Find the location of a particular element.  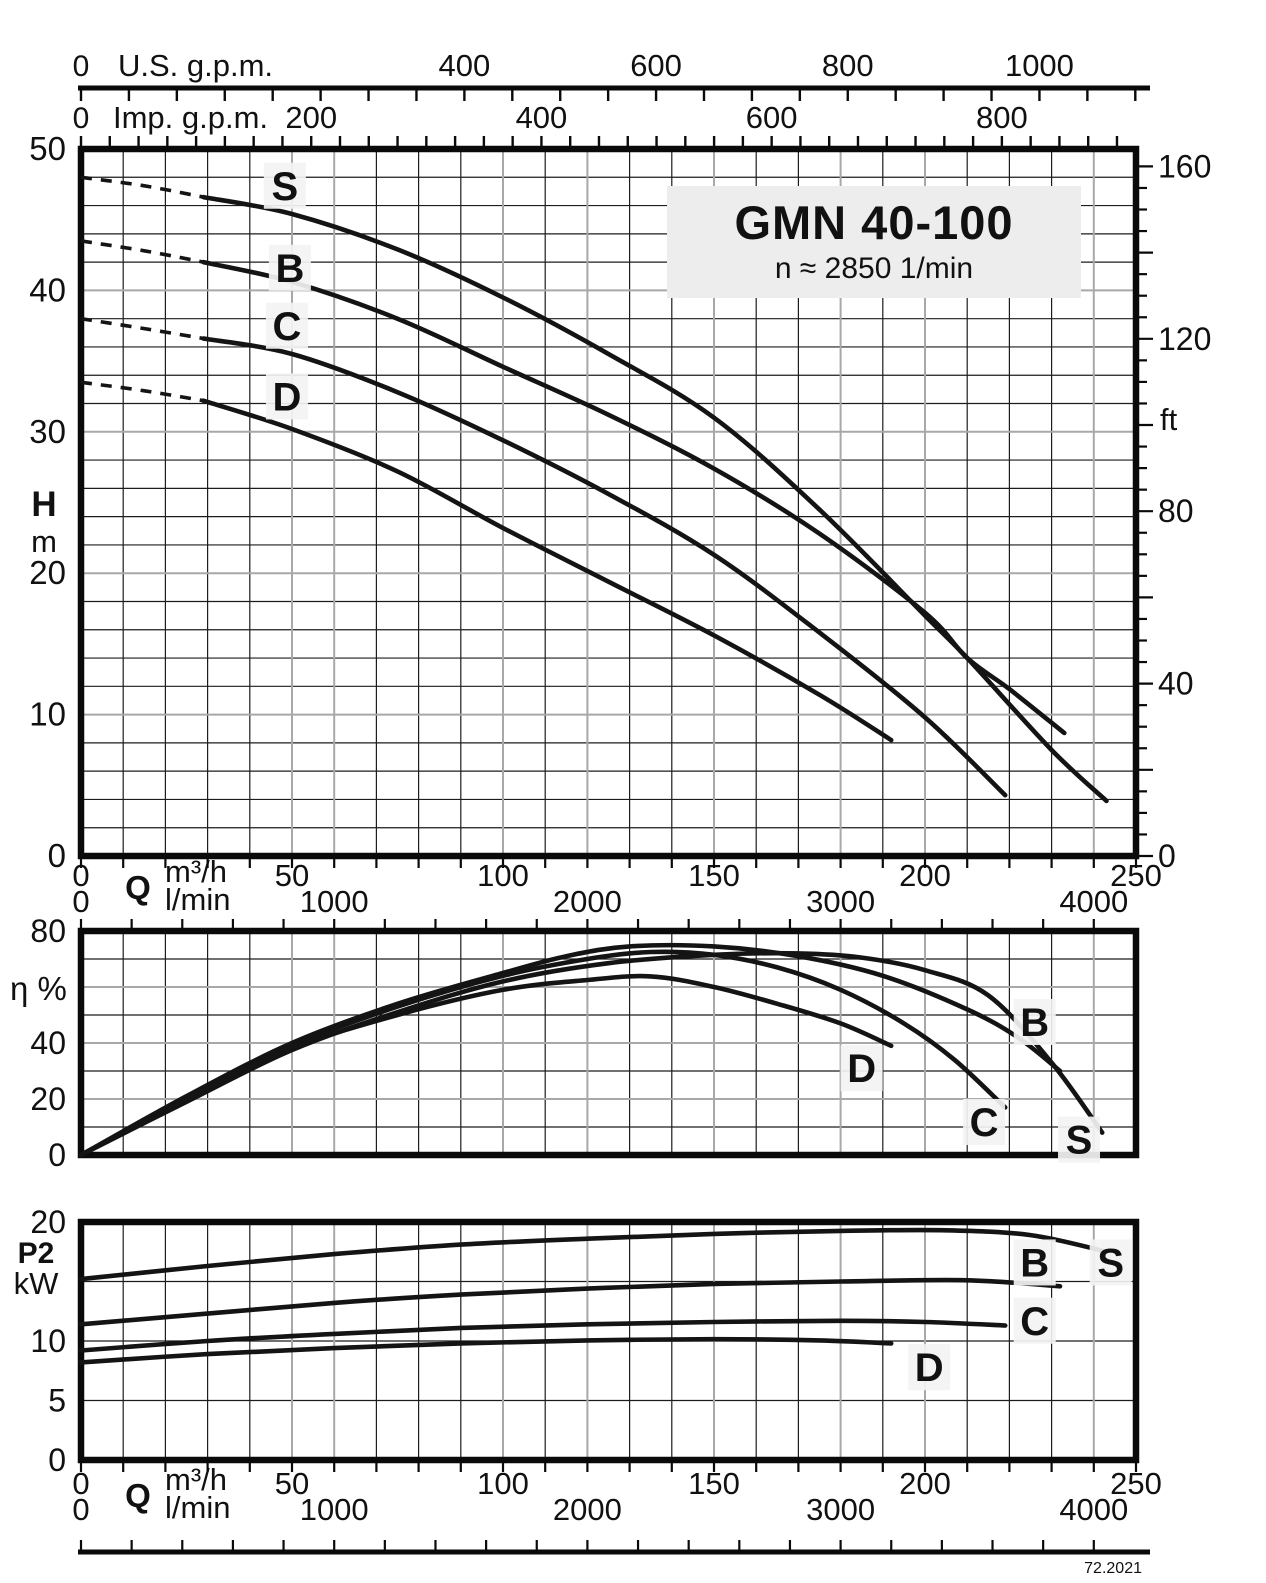

chart-title-box: GMN 40-100 n ≈ 2850 1/min is located at coordinates (874, 242).